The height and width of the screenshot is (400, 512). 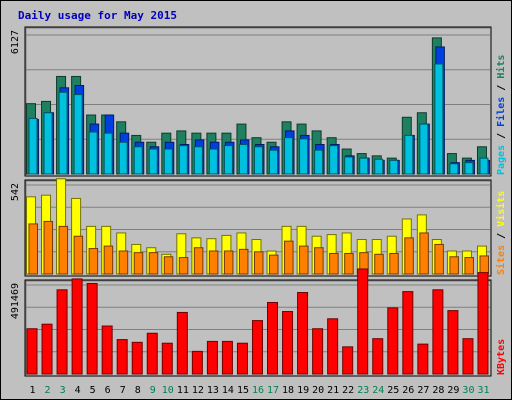 I want to click on x-tick-label-day-2: 2, so click(x=48, y=390).